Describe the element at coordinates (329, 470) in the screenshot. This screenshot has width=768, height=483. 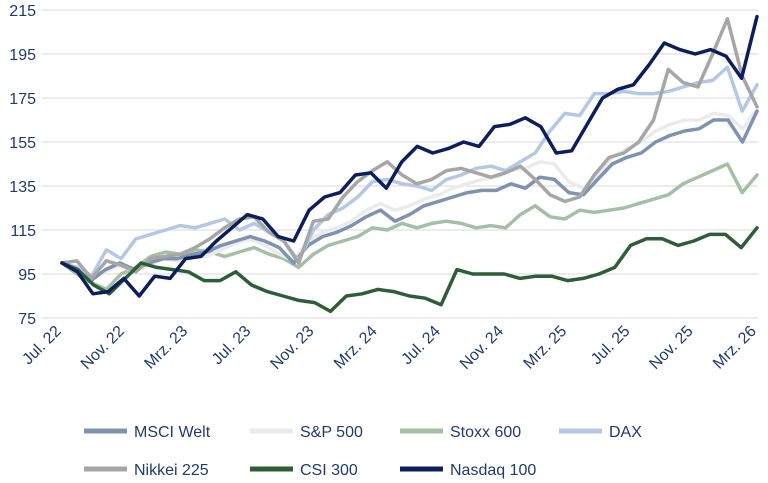
I see `legend-label: CSI 300` at that location.